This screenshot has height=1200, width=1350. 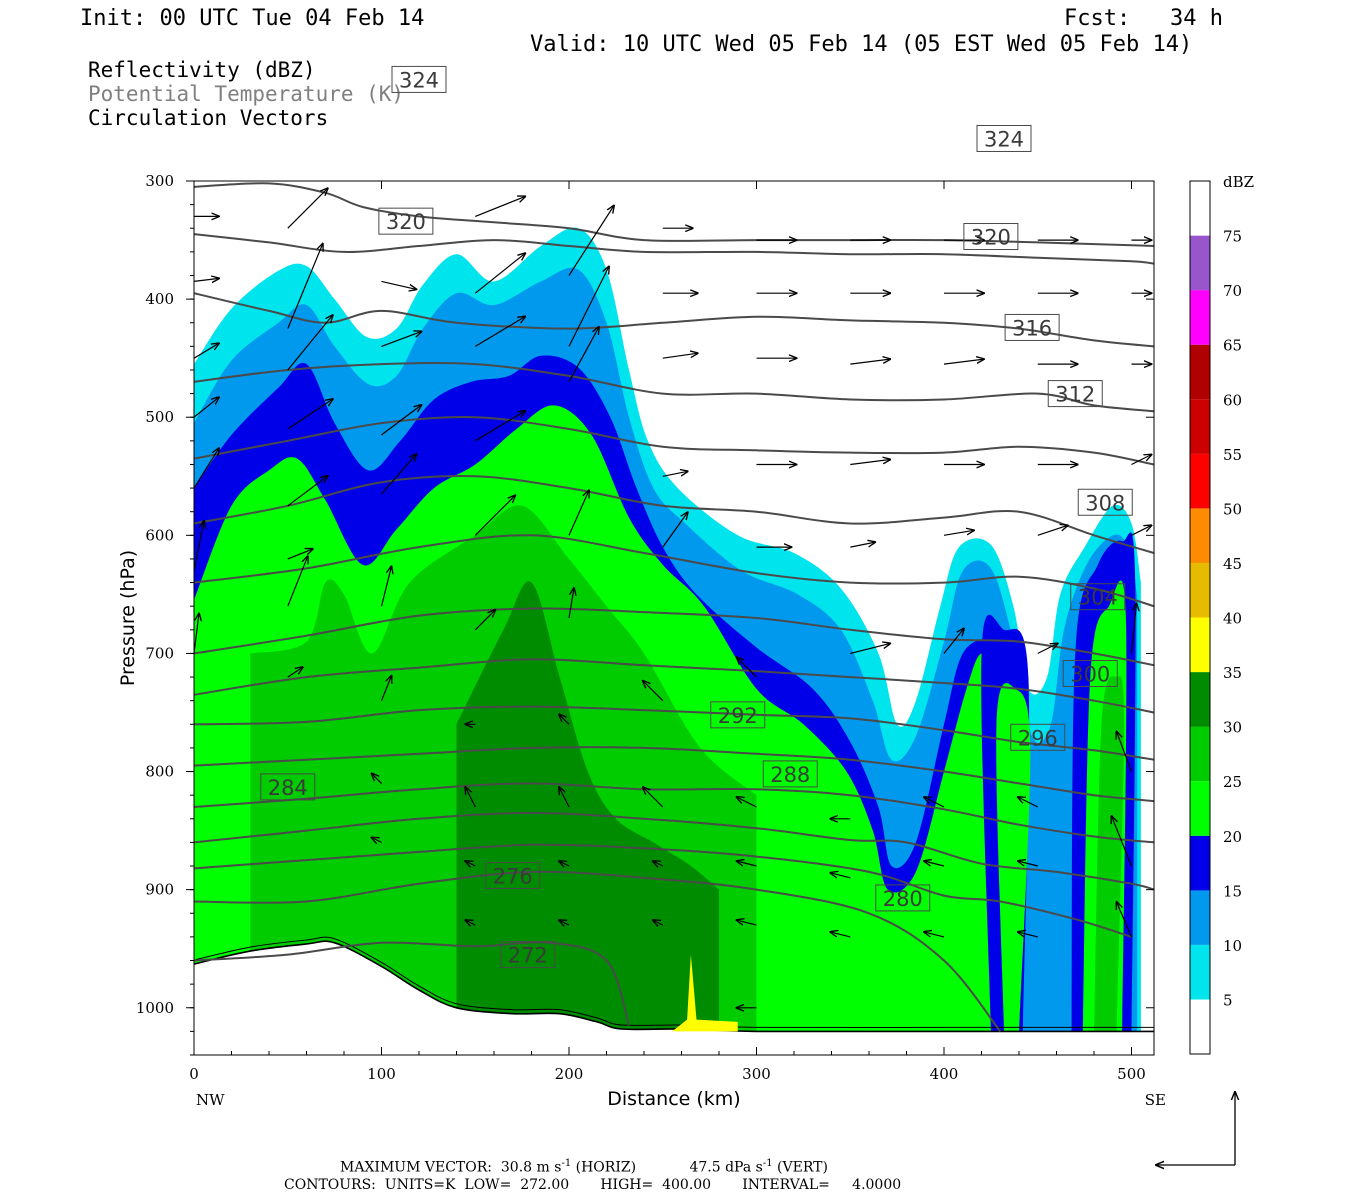 I want to click on colorbar-level-label: 70, so click(x=1232, y=291).